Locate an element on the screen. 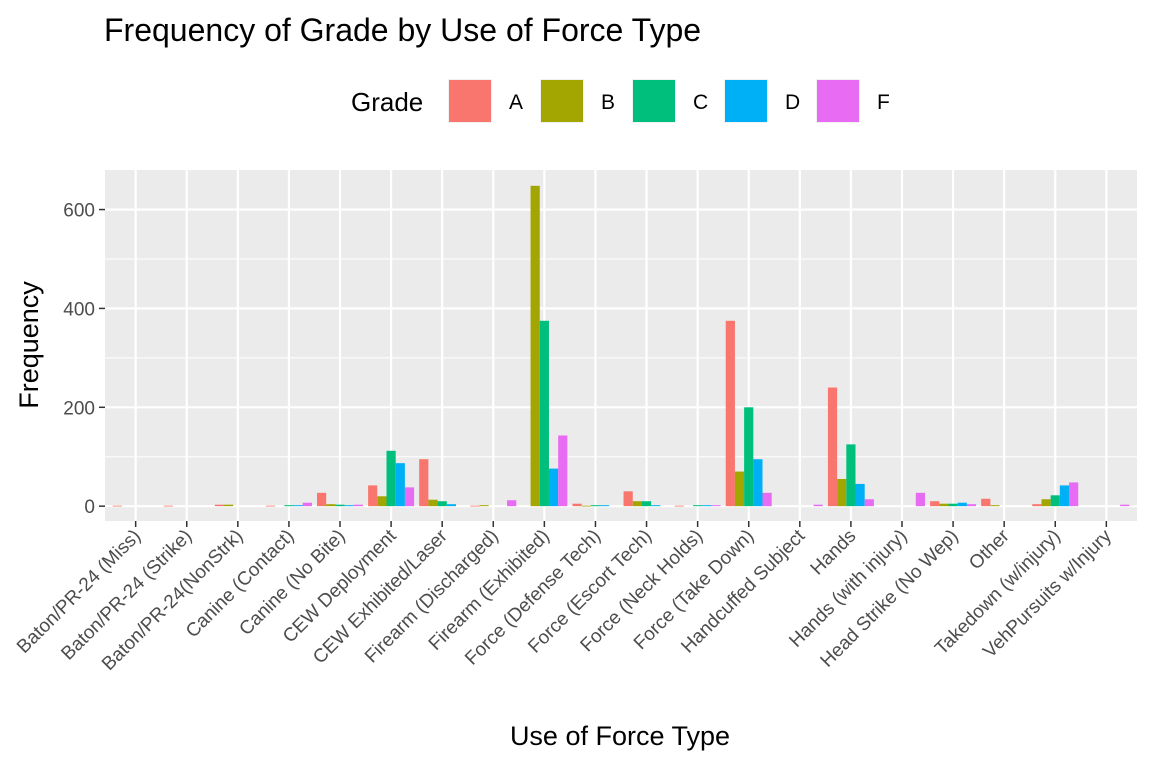  x-tick-label: Other is located at coordinates (989, 549).